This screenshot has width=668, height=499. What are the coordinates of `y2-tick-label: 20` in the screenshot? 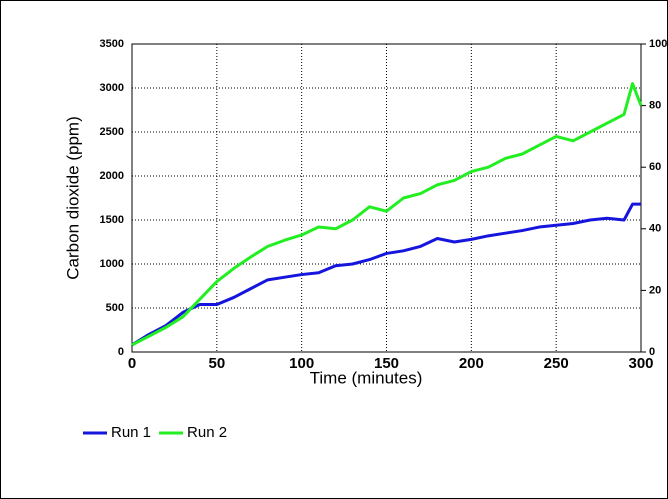 It's located at (655, 290).